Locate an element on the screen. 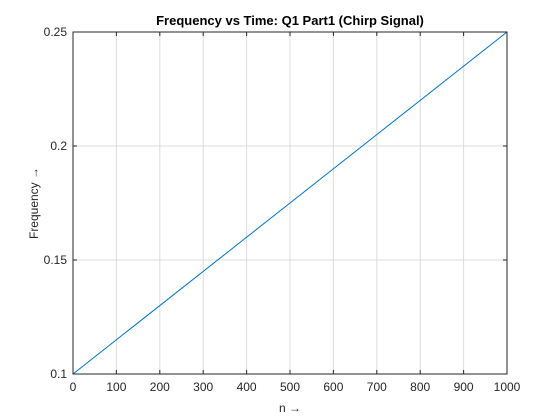 This screenshot has width=560, height=420. x-tick-label: 1000 is located at coordinates (507, 387).